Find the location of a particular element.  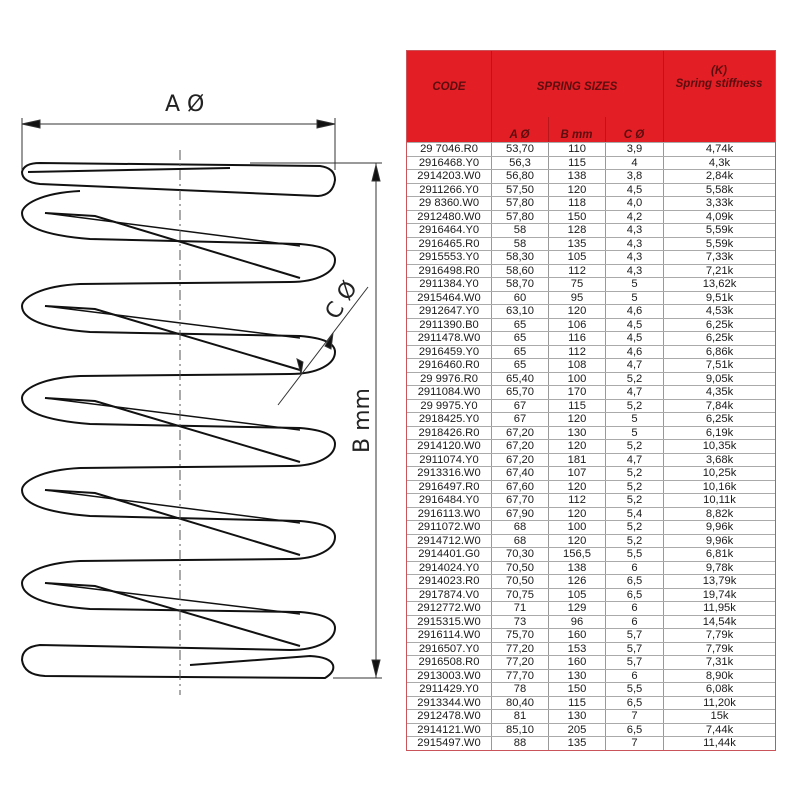

table-row: 2916484.Y0 67,70 112 5,2 10,11k is located at coordinates (591, 500).